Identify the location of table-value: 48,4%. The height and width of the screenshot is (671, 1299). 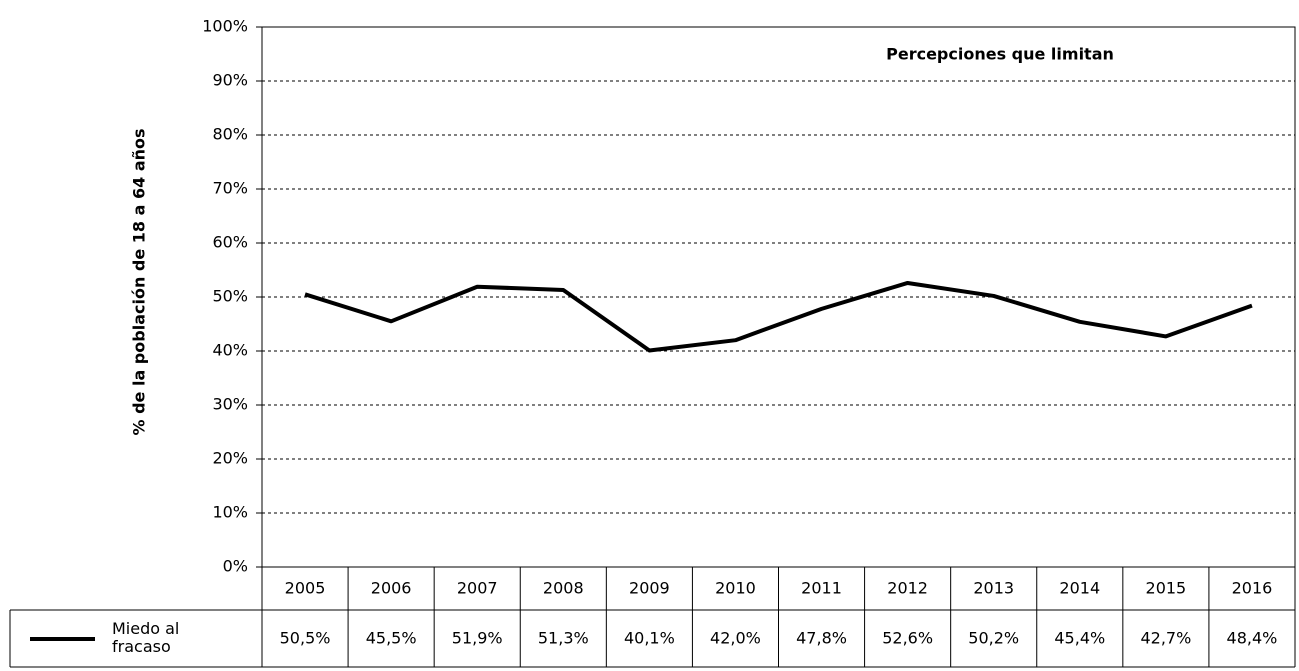
(1252, 638).